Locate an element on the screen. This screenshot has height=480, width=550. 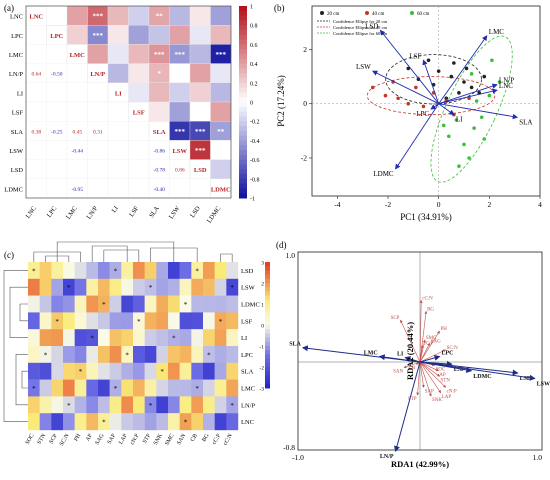
significance-stars: * is located at coordinates (69, 406).